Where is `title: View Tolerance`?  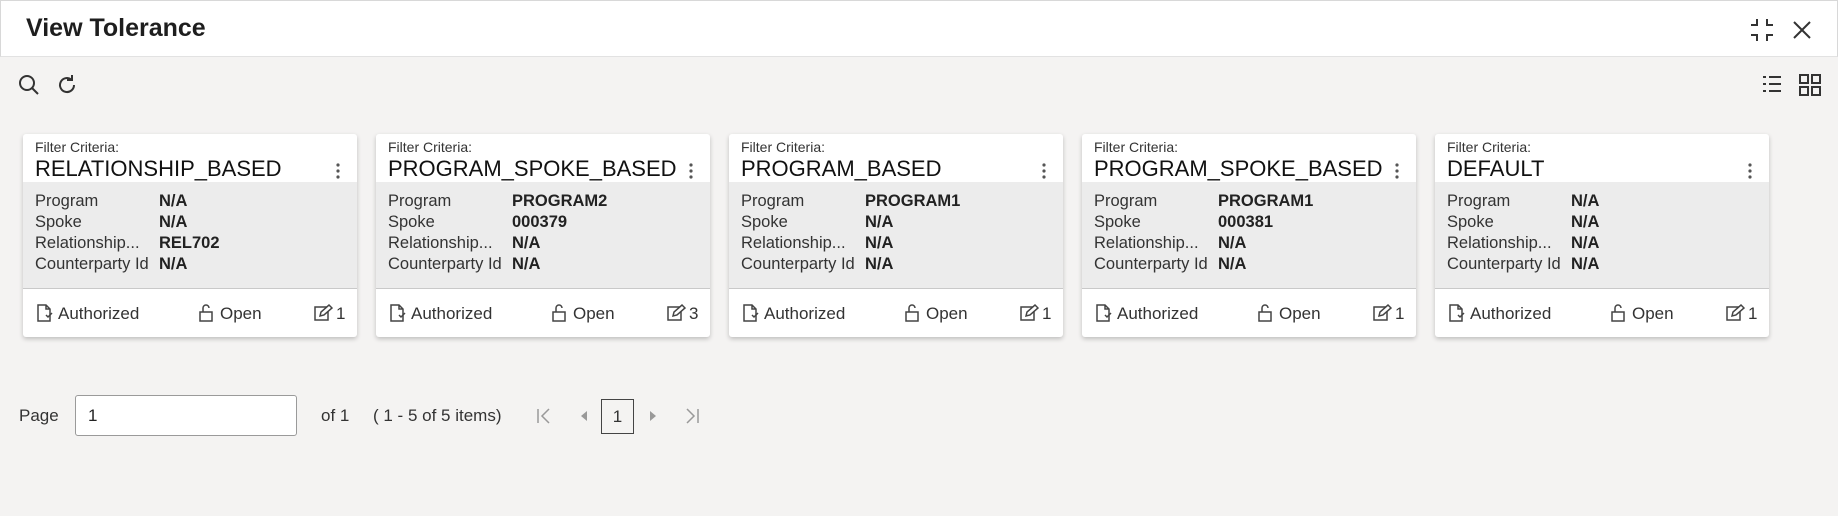 title: View Tolerance is located at coordinates (116, 28).